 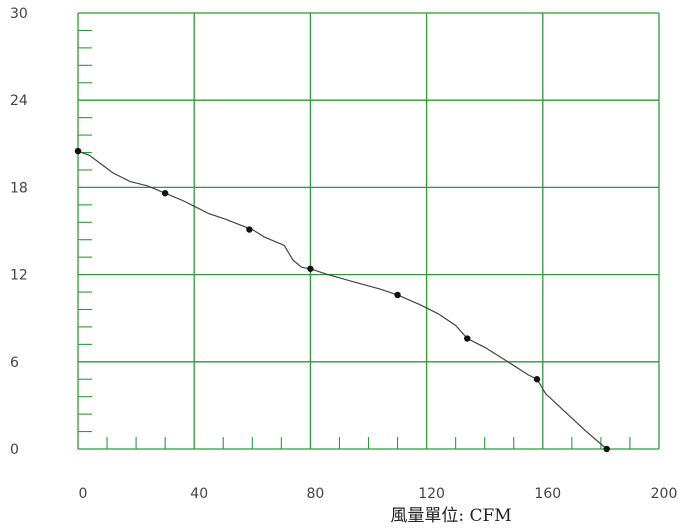 What do you see at coordinates (14, 363) in the screenshot?
I see `y-tick-label-6: 6` at bounding box center [14, 363].